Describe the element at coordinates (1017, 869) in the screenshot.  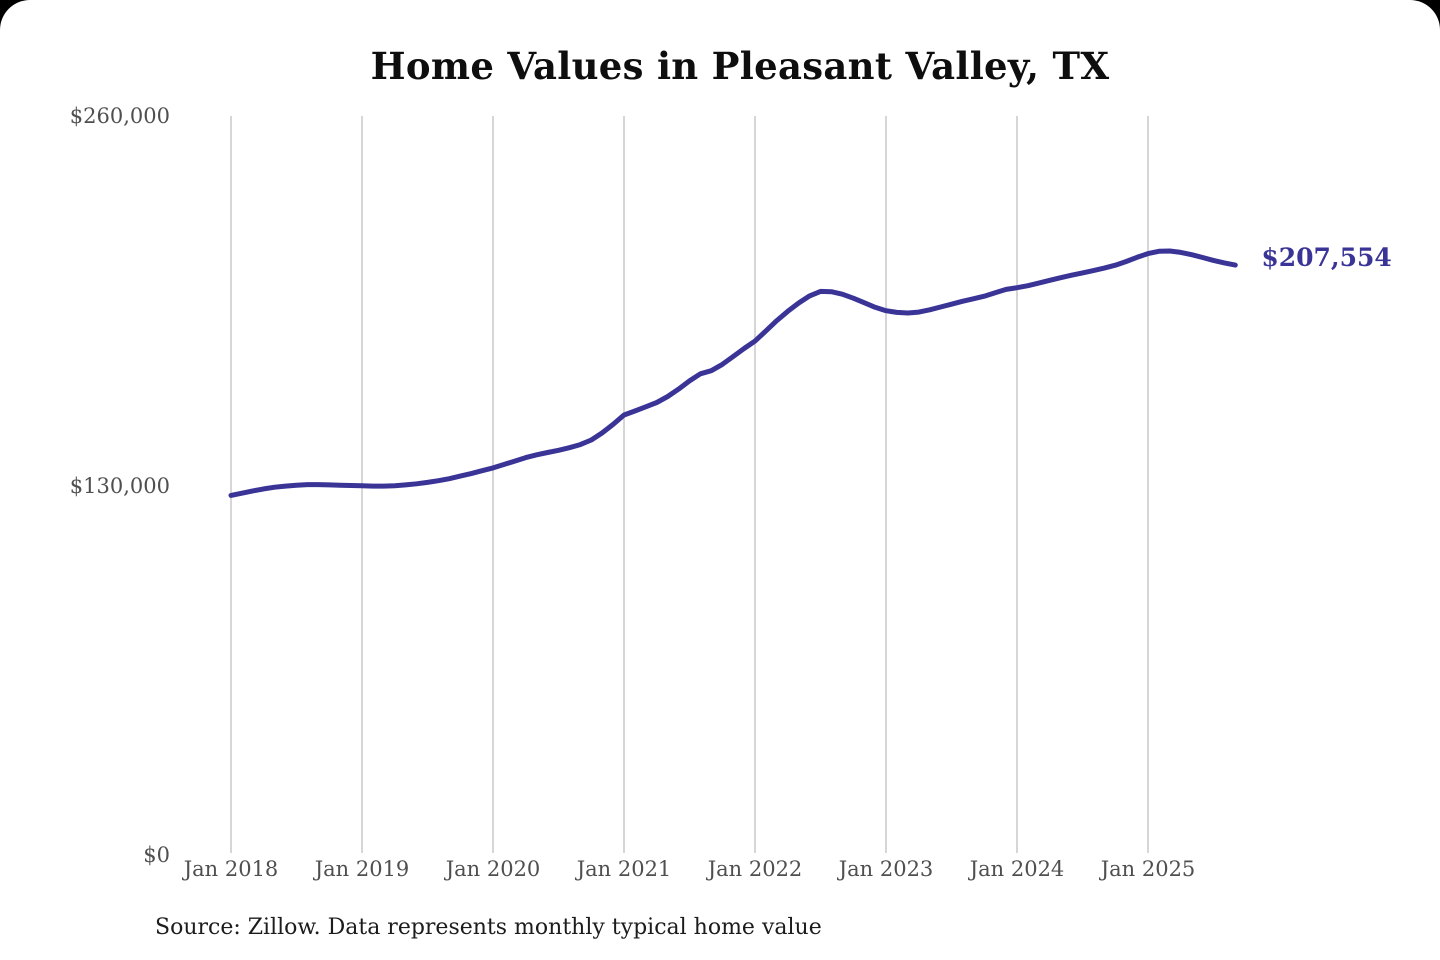
I see `x-axis-tick-label: Jan 2024` at that location.